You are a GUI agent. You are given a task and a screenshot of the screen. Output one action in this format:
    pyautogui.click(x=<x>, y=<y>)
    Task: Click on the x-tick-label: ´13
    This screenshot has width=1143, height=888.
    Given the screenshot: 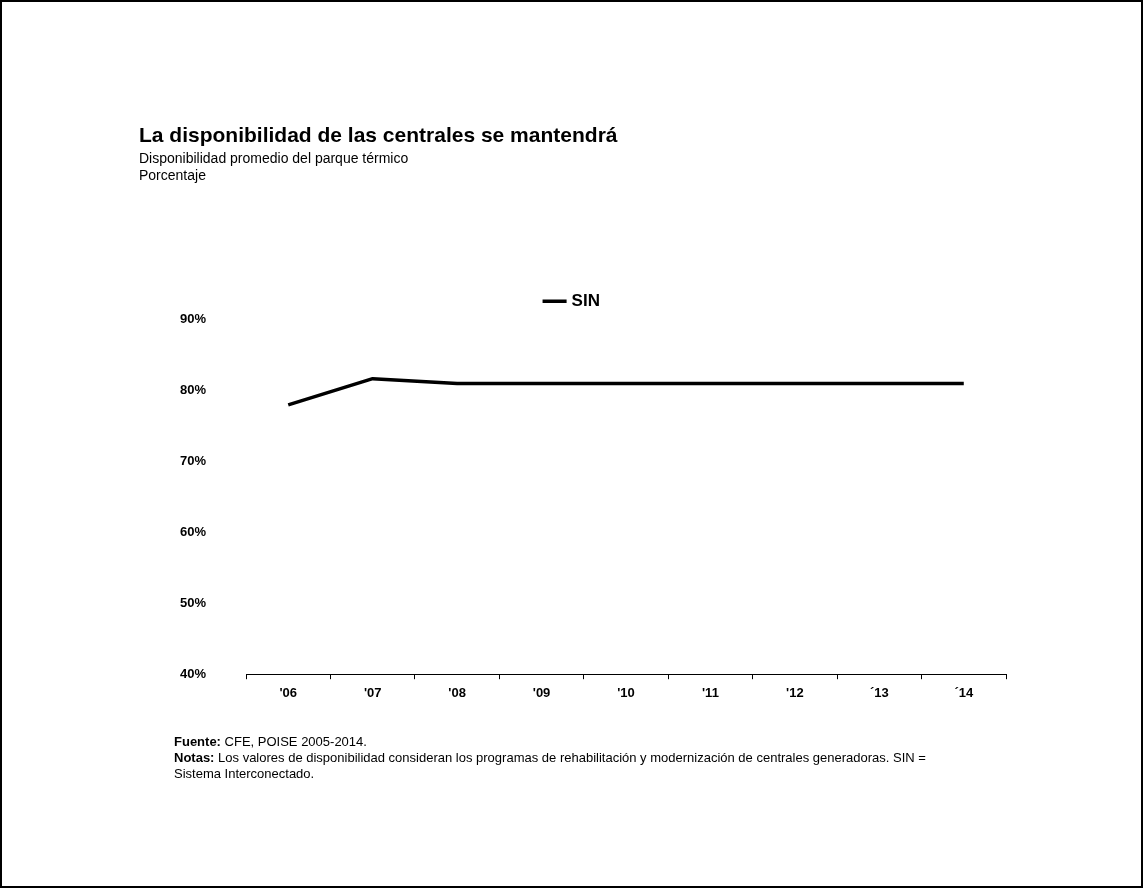 What is the action you would take?
    pyautogui.click(x=879, y=692)
    